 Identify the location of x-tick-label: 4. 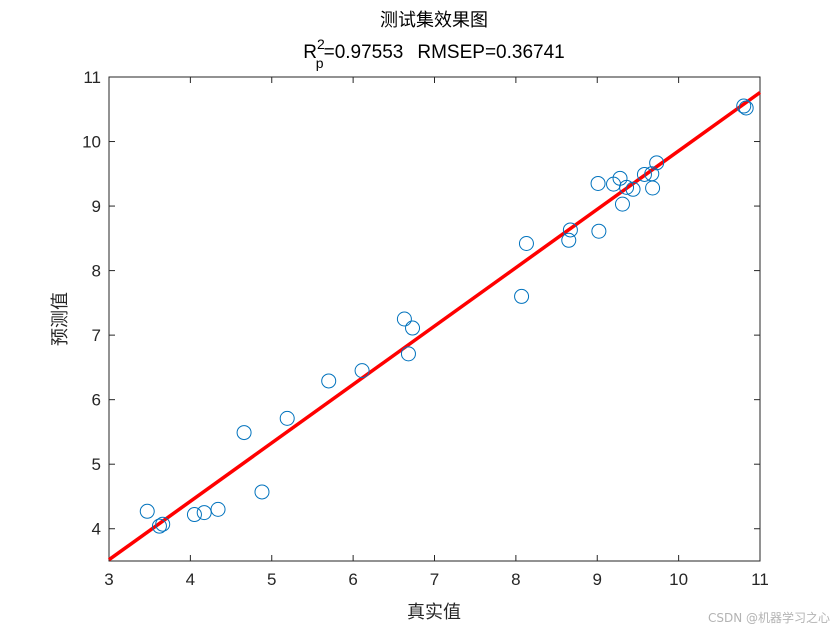
(190, 579).